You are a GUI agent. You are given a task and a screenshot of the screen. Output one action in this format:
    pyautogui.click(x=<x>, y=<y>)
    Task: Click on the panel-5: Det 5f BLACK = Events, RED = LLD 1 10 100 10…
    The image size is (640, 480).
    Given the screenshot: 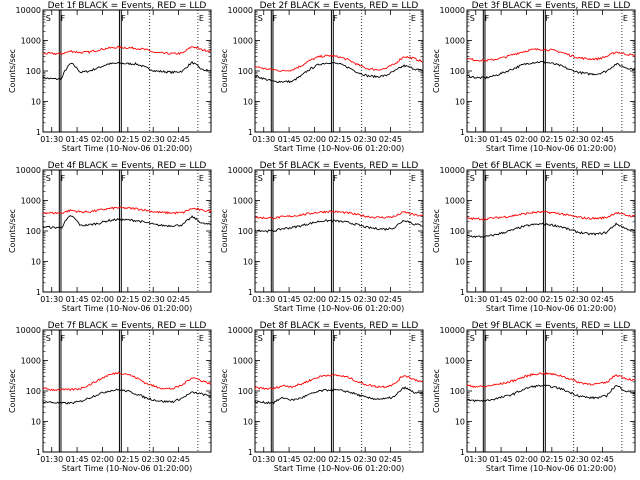 What is the action you would take?
    pyautogui.click(x=322, y=237)
    